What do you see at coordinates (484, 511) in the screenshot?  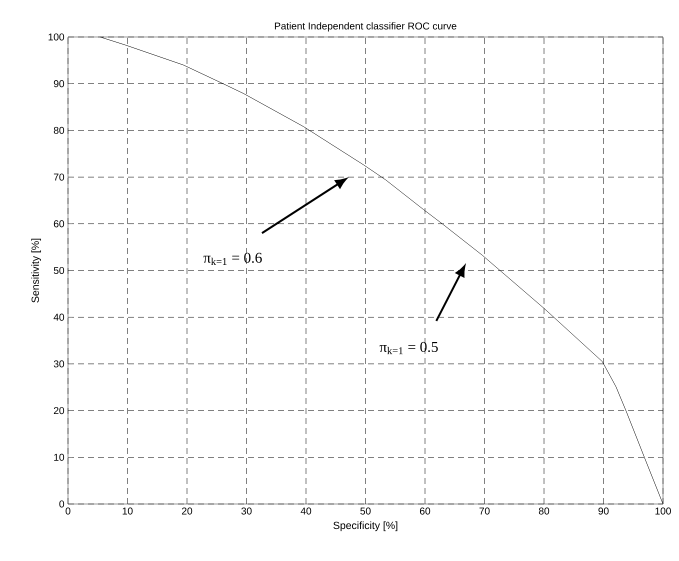 I see `x-tick-label: 70` at bounding box center [484, 511].